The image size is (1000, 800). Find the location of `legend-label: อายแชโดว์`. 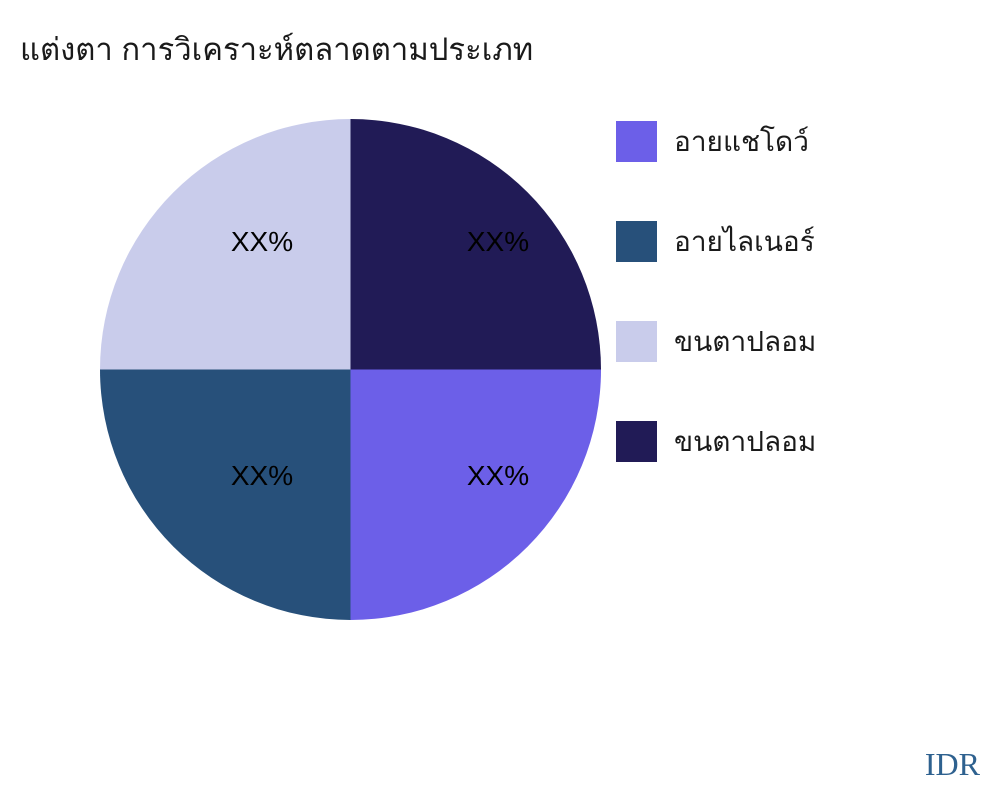

legend-label: อายแชโดว์ is located at coordinates (741, 141).